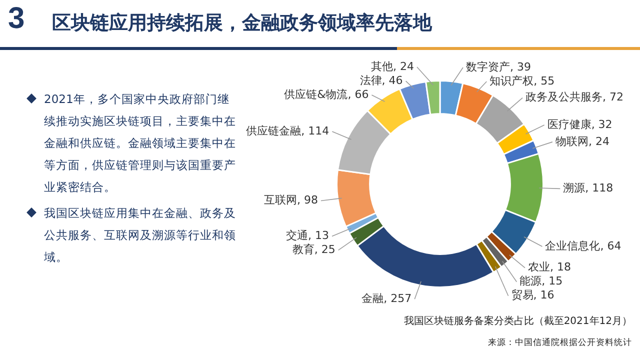  What do you see at coordinates (392, 80) in the screenshot?
I see `data-label: , 46` at bounding box center [392, 80].